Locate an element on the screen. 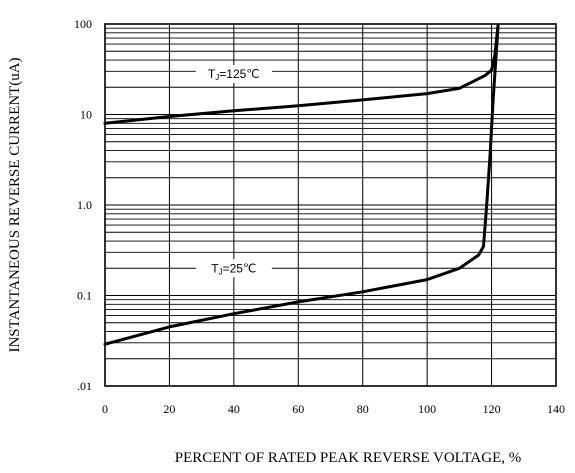  series-label-text: TJ=25℃ is located at coordinates (233, 268).